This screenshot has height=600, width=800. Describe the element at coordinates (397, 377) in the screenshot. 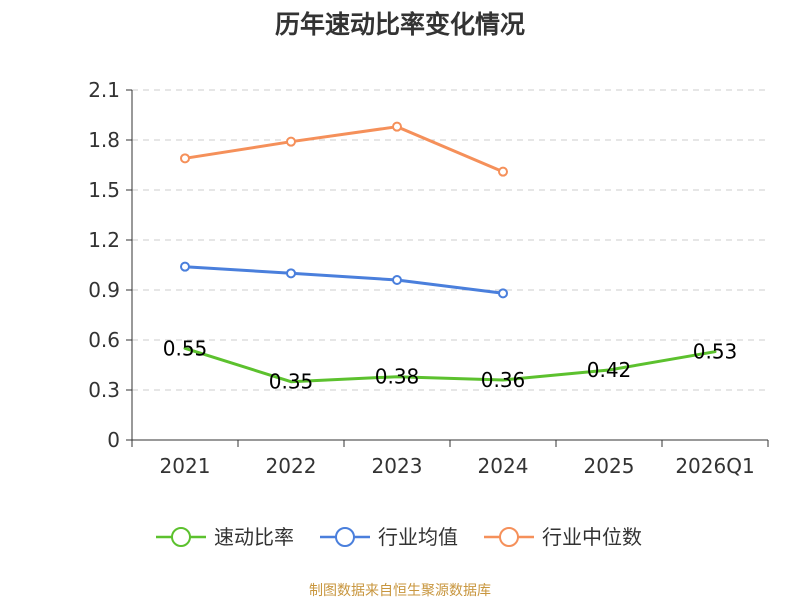

I see `data-label: 0.38` at that location.